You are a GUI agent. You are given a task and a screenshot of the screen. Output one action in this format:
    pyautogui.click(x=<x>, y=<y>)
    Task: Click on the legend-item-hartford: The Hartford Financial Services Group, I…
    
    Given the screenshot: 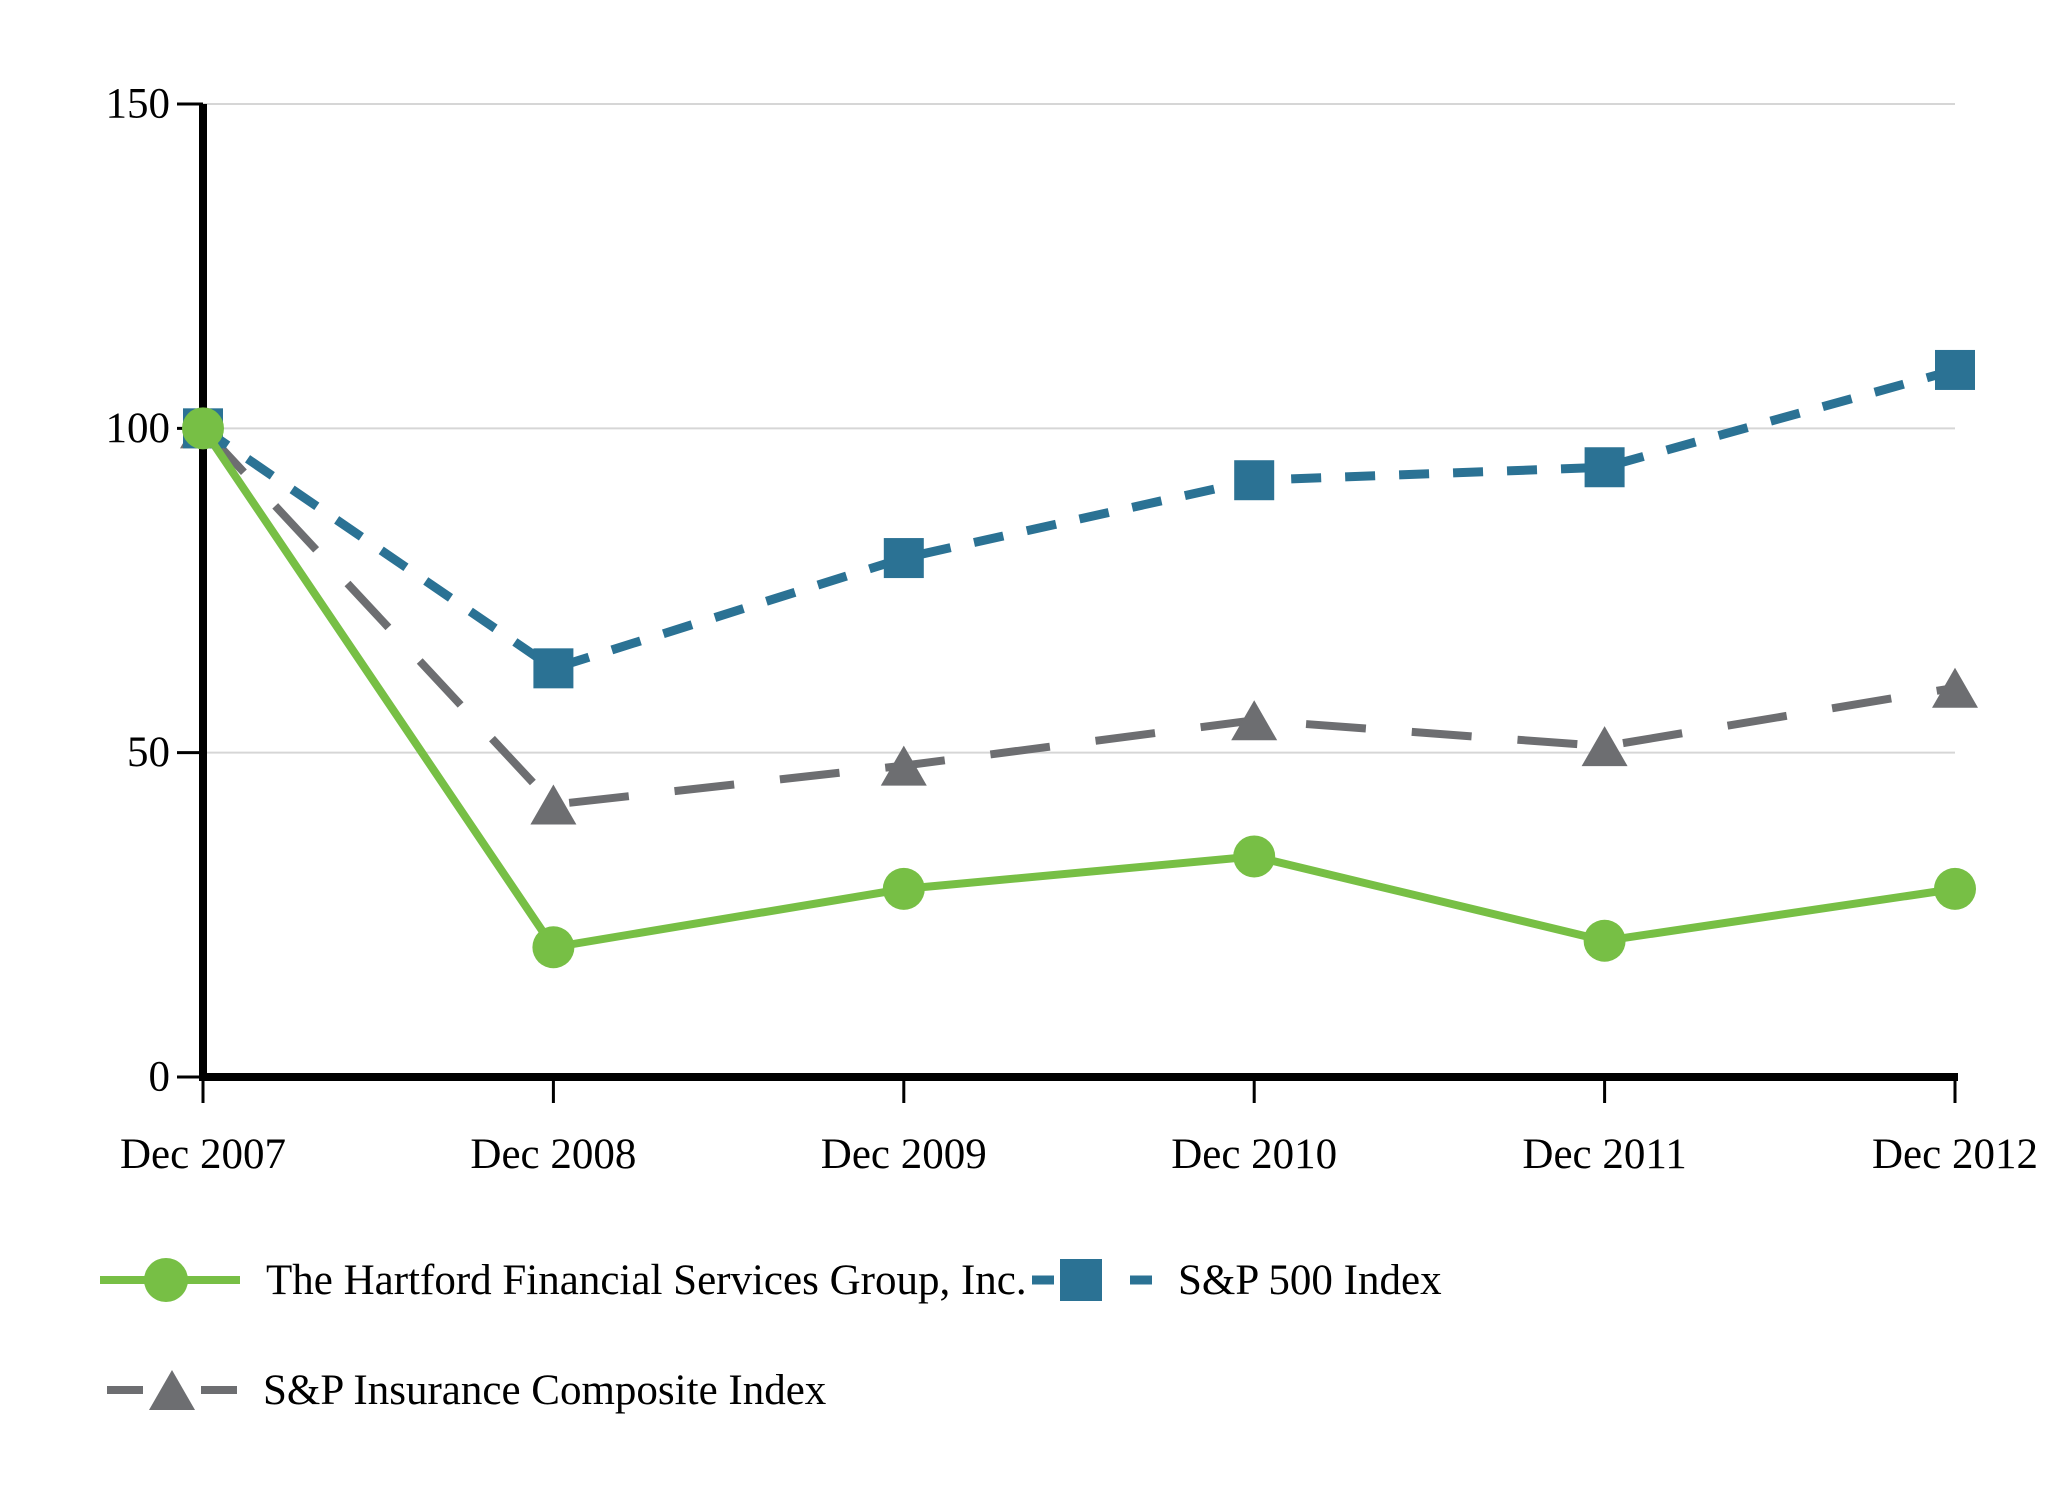 What is the action you would take?
    pyautogui.click(x=563, y=1280)
    